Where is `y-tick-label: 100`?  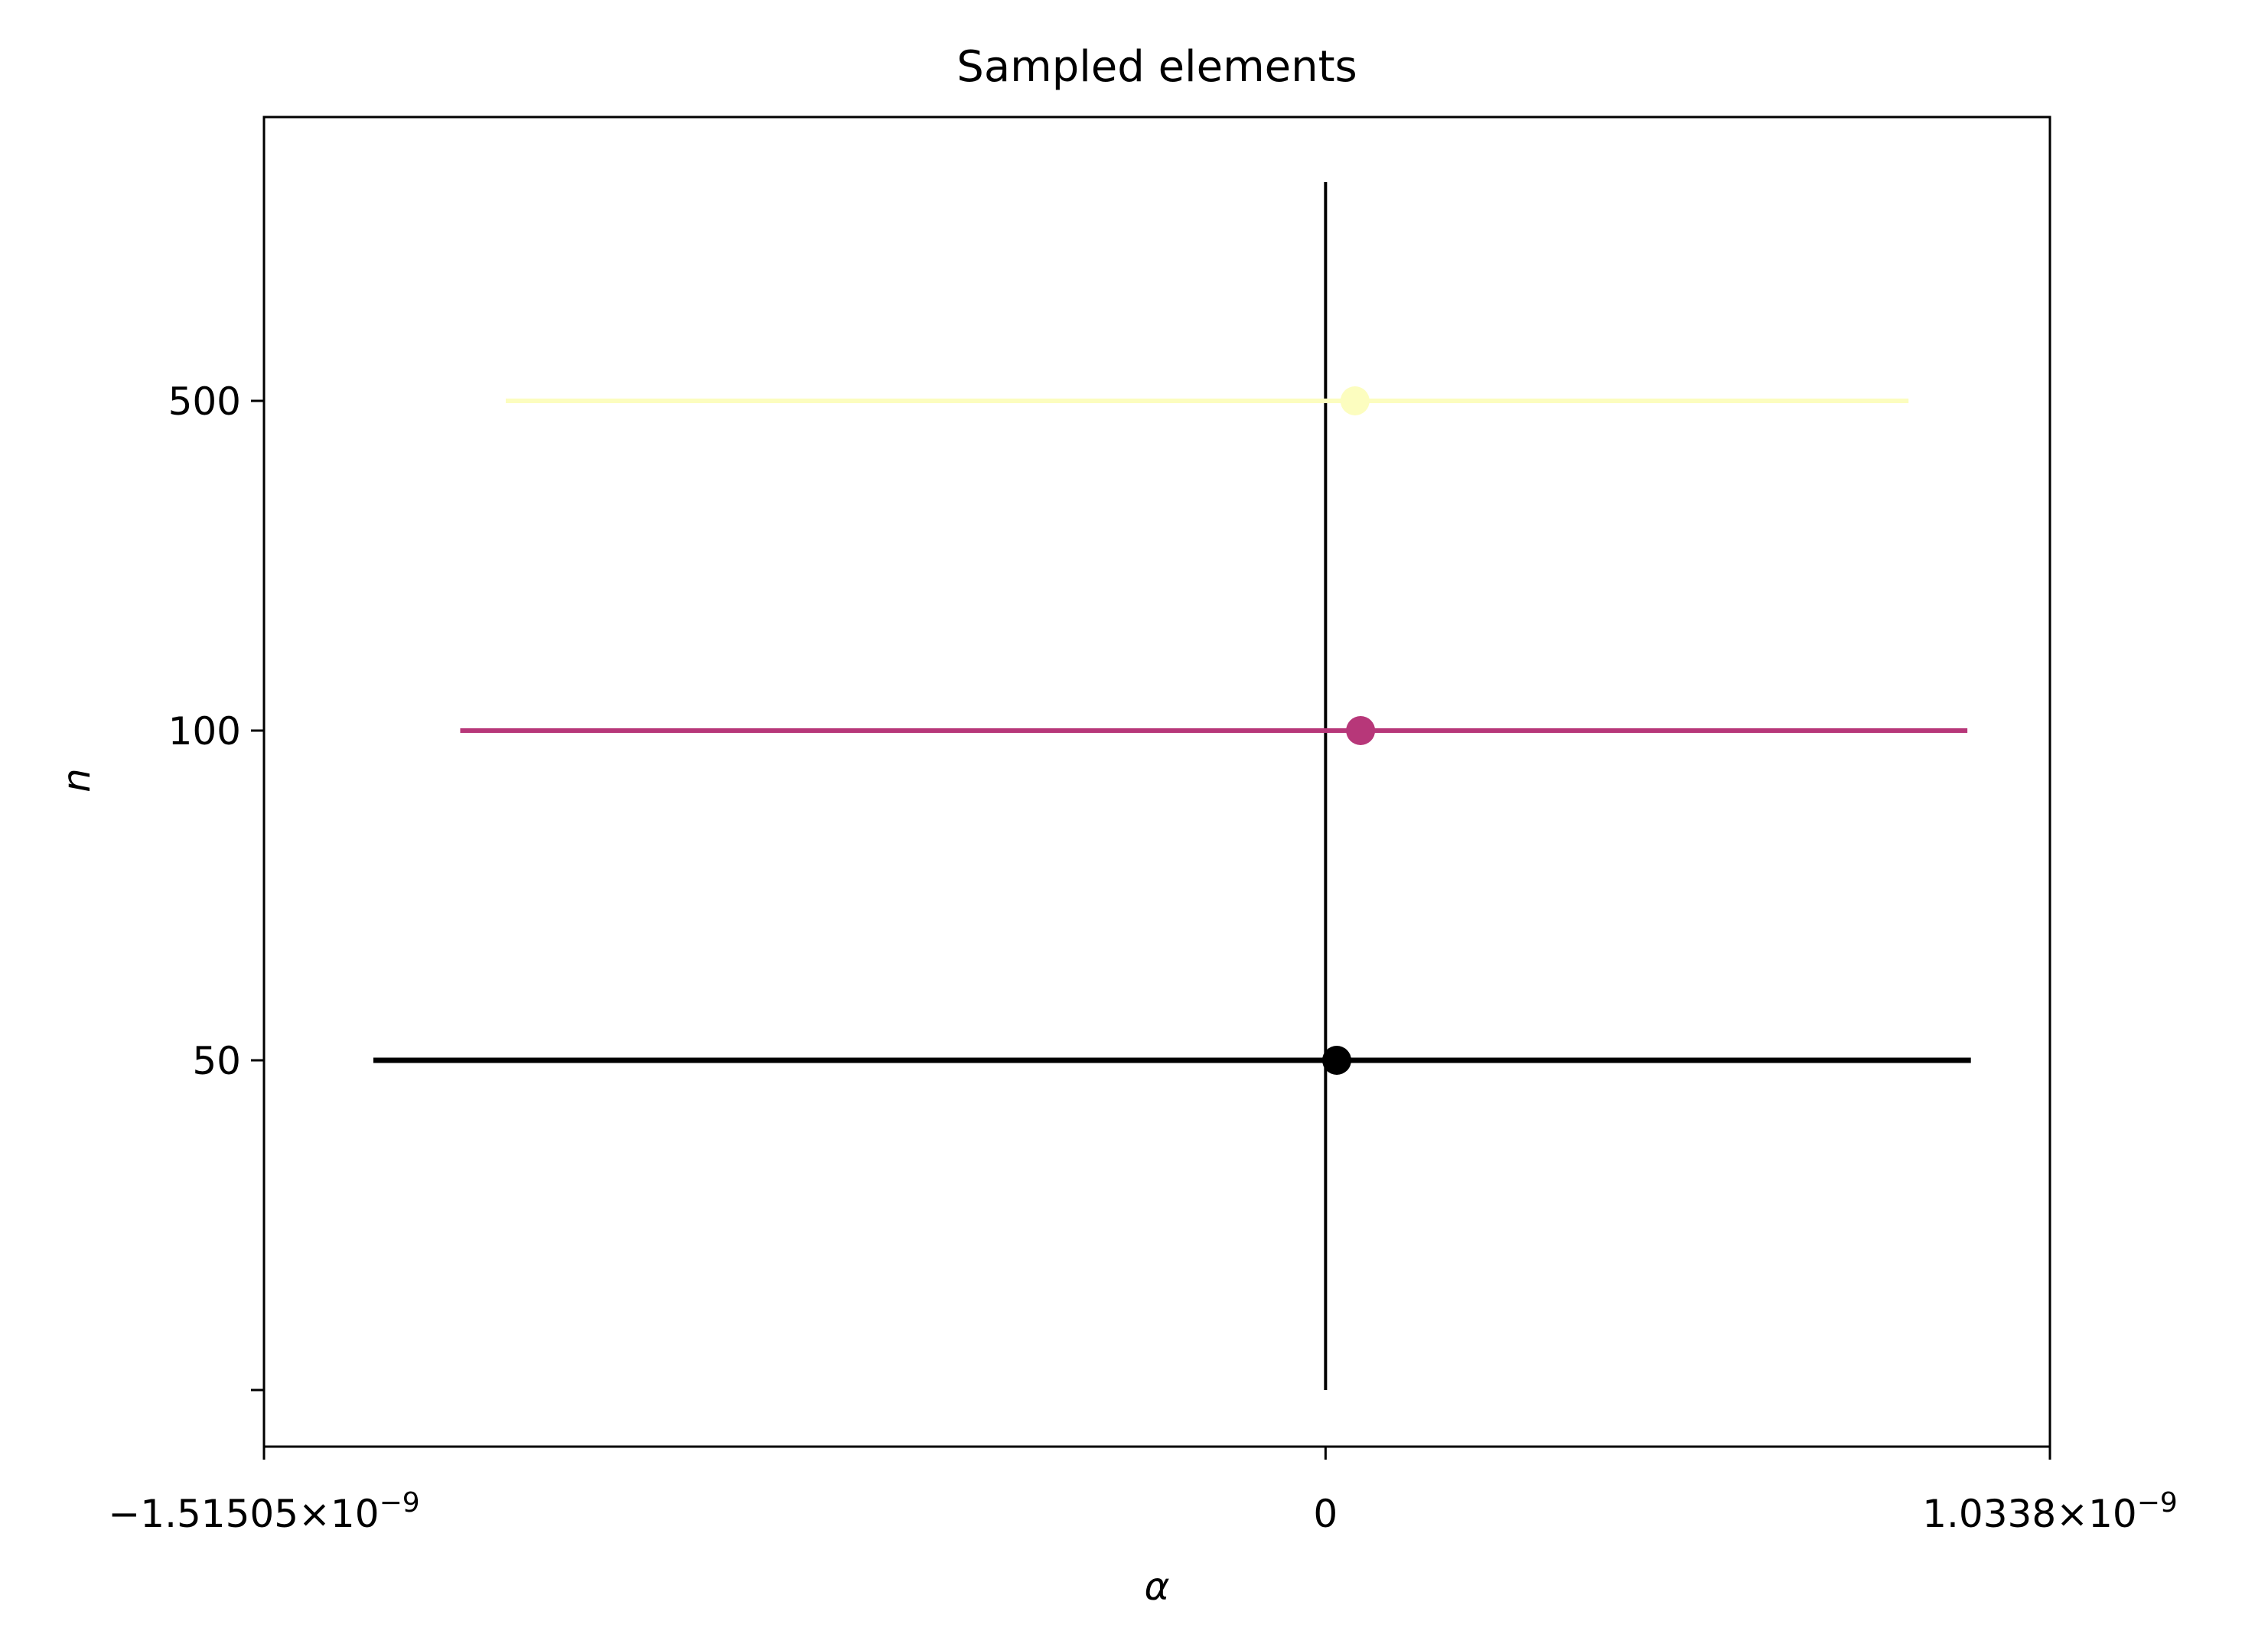
y-tick-label: 100 is located at coordinates (205, 732).